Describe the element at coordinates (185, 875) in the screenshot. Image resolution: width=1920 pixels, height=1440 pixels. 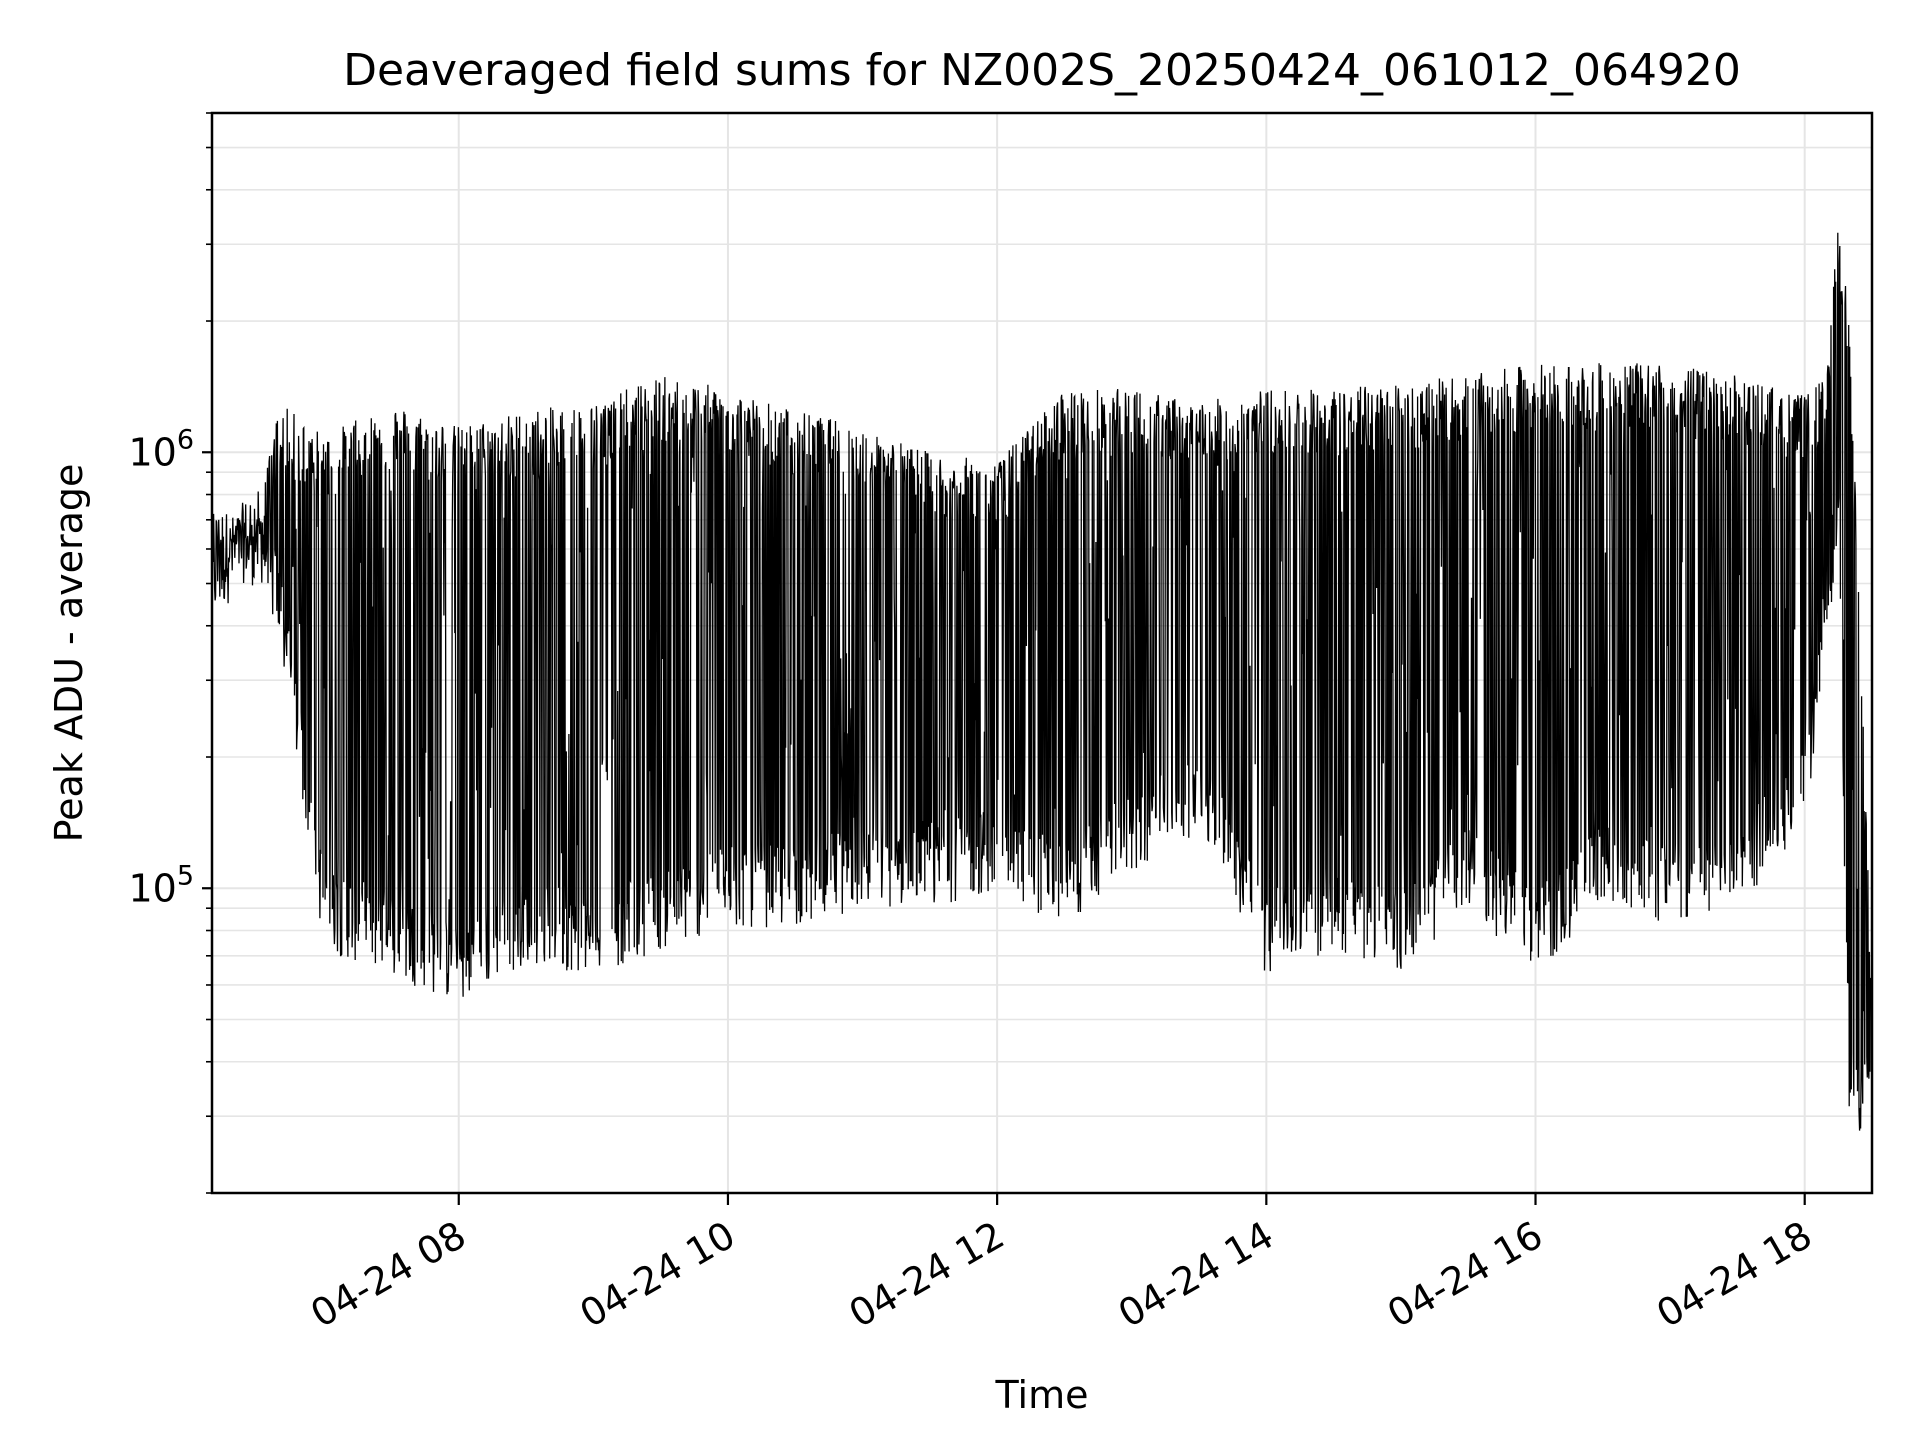
I see `y-tick-exponent: 5` at that location.